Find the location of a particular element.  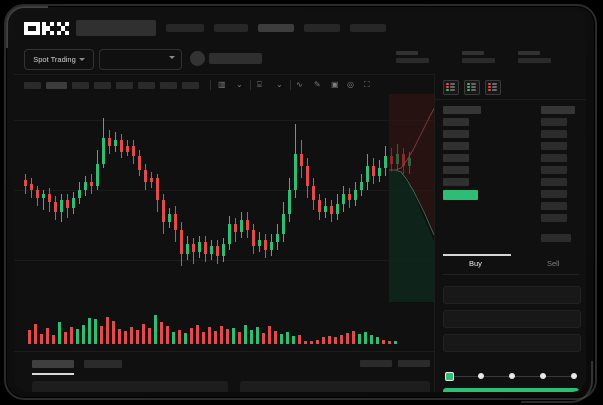

pencil-draw-icon: ✎ is located at coordinates (317, 84).